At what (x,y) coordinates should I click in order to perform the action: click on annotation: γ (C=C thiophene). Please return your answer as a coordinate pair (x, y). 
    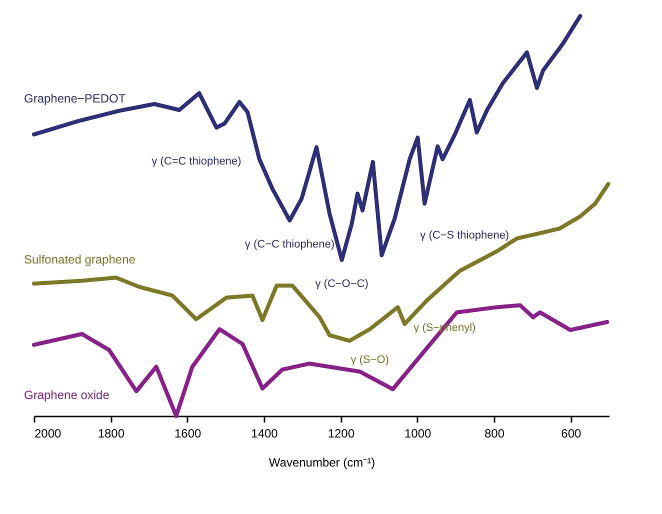
    Looking at the image, I should click on (197, 162).